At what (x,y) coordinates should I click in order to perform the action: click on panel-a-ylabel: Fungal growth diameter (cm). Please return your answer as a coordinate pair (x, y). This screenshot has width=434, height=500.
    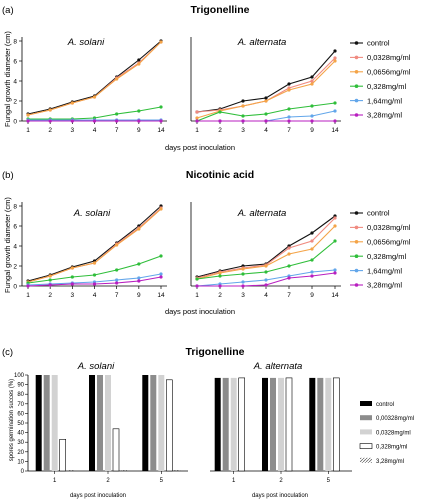
    Looking at the image, I should click on (7, 79).